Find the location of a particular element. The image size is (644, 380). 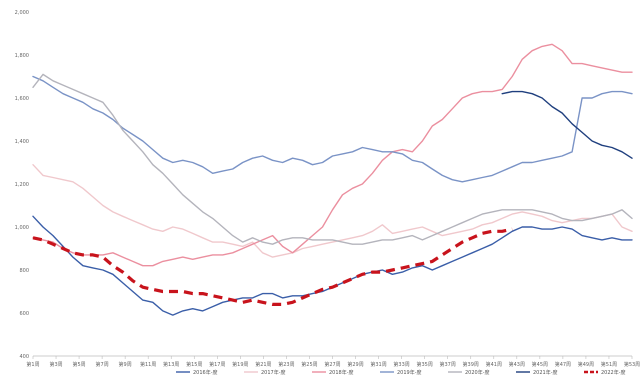

legend-label: 2021年-度 is located at coordinates (545, 372).